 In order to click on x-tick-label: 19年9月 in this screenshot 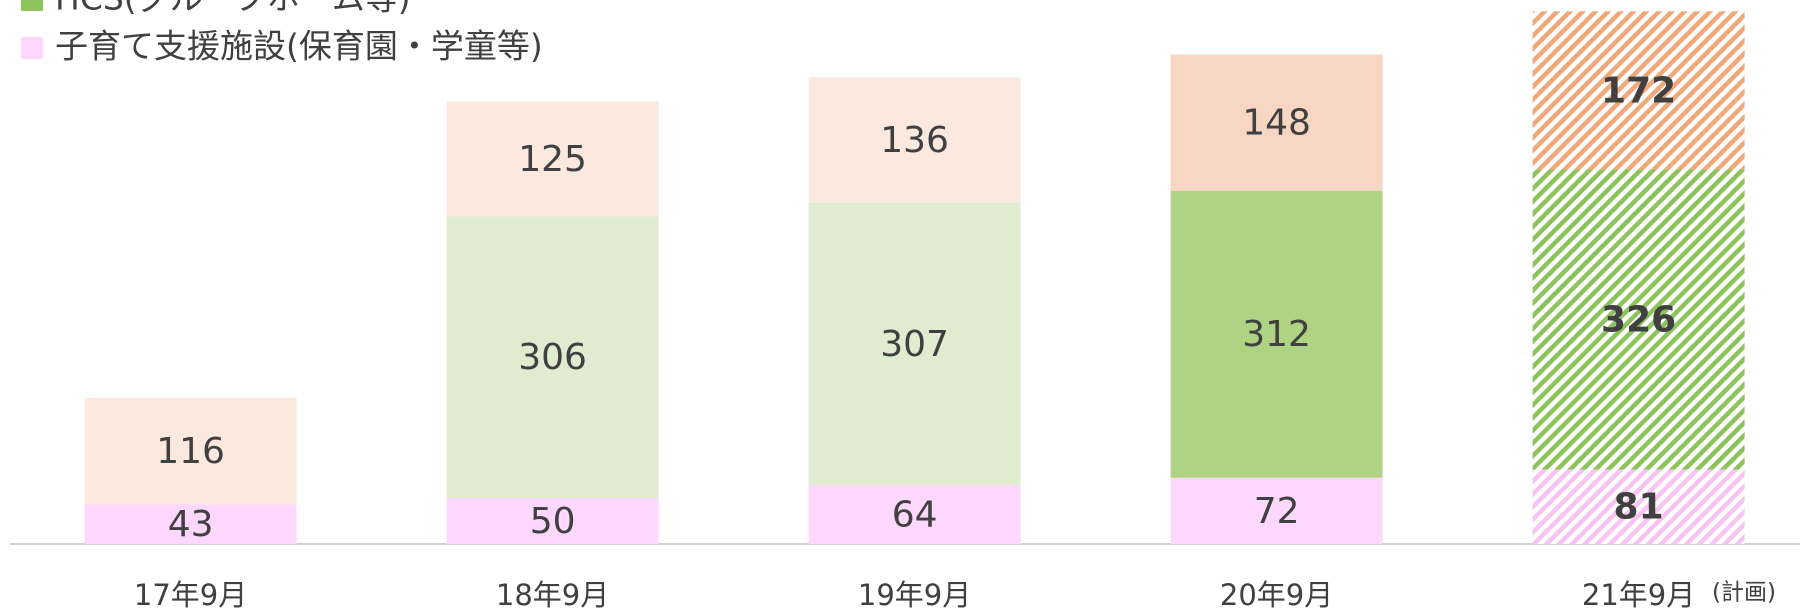, I will do `click(914, 595)`.